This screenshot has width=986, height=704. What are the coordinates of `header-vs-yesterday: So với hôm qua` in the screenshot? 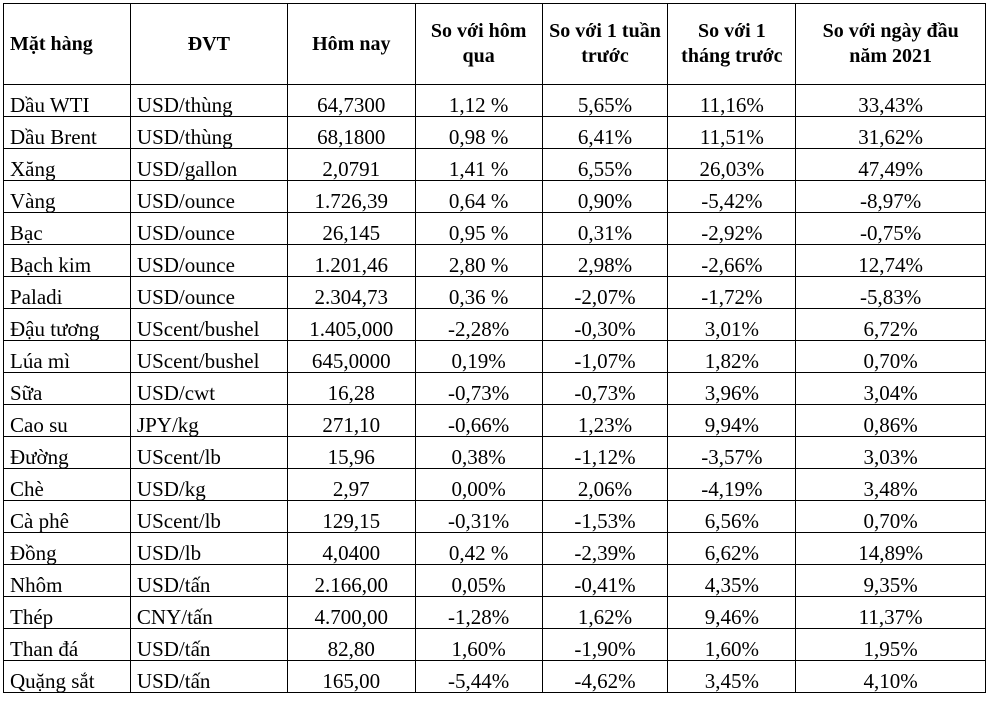 It's located at (478, 44).